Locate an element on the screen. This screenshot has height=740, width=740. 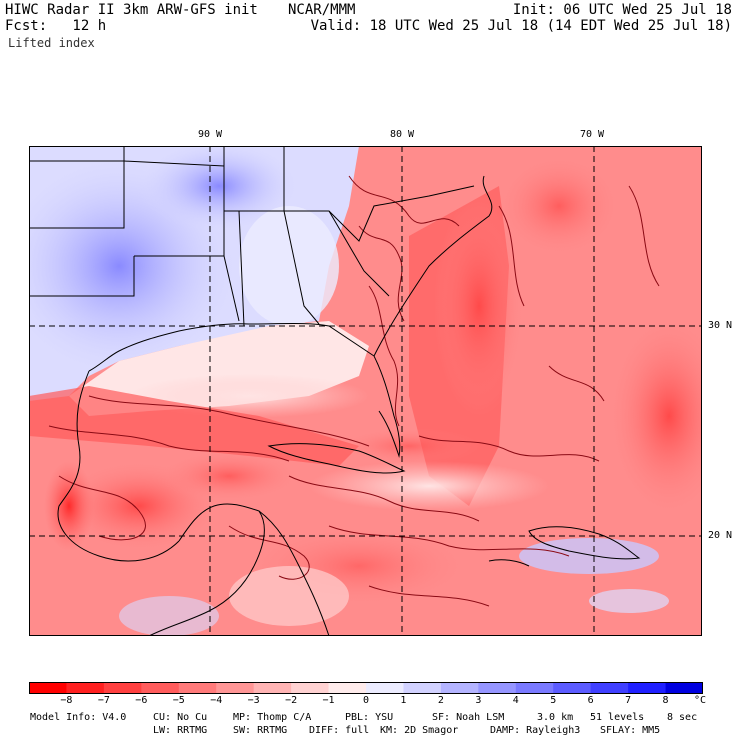
colorbar-tick-label: −7 is located at coordinates (103, 700).